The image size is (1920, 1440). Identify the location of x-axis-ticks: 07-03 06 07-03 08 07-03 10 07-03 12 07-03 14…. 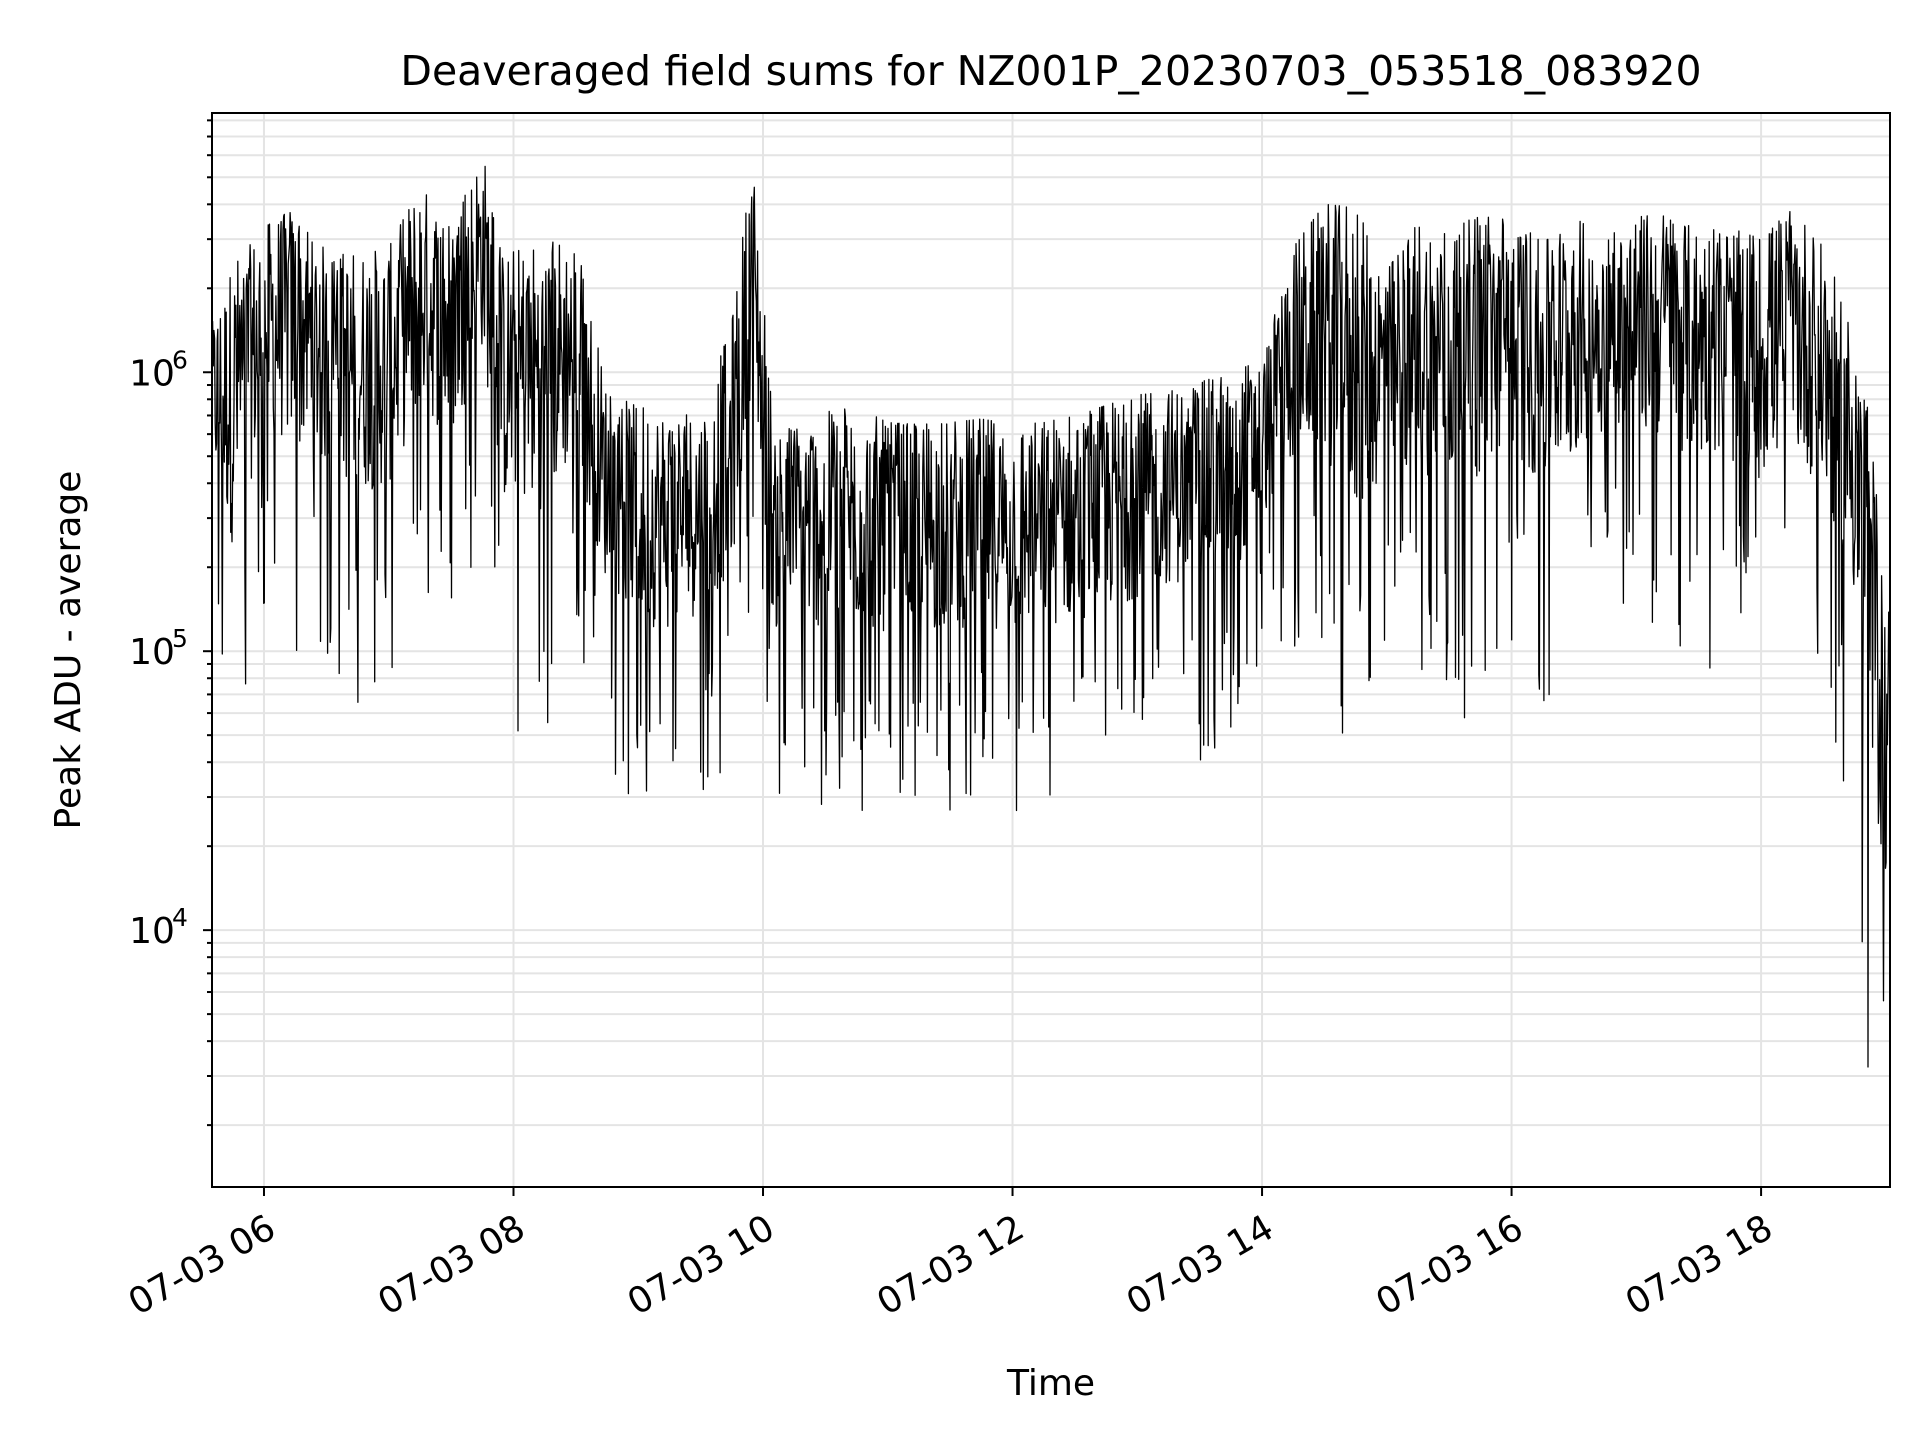
(951, 1255).